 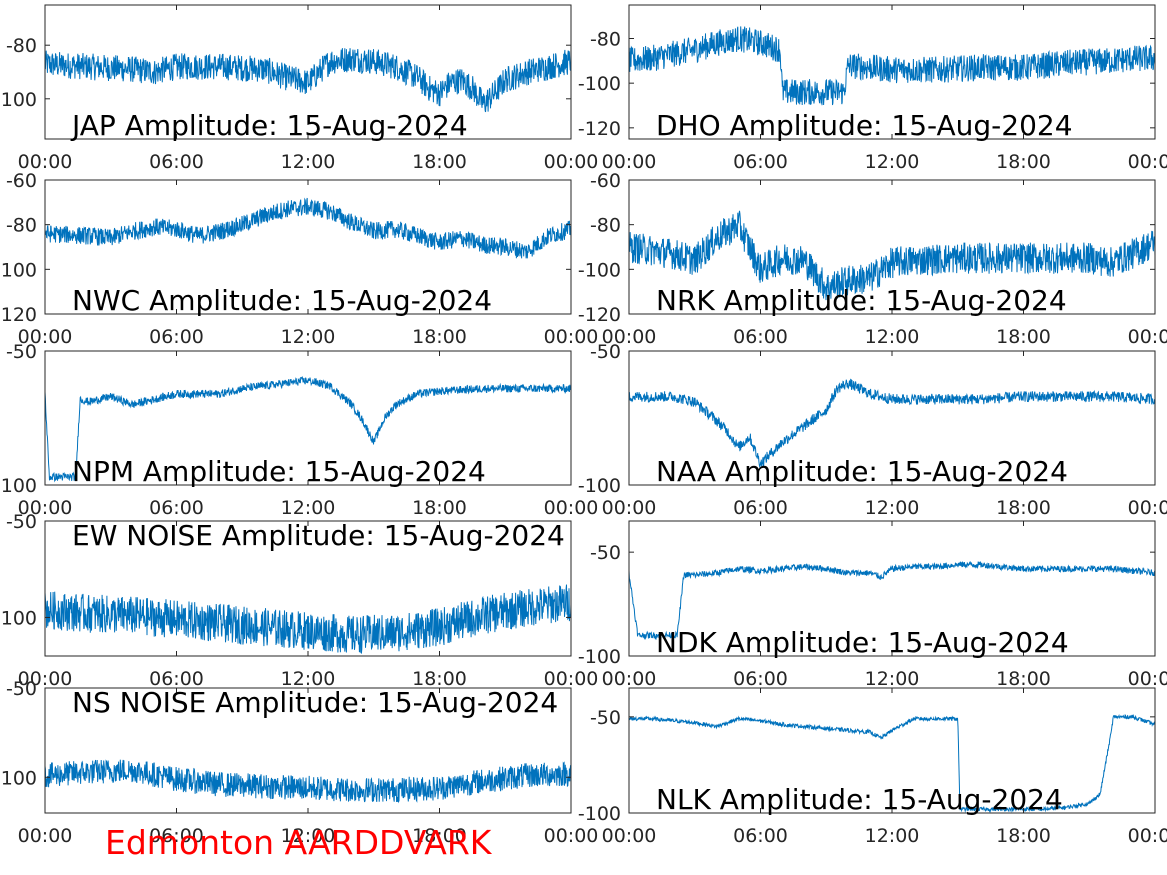 I want to click on station-label: Edmonton AARDDVARK, so click(x=298, y=842).